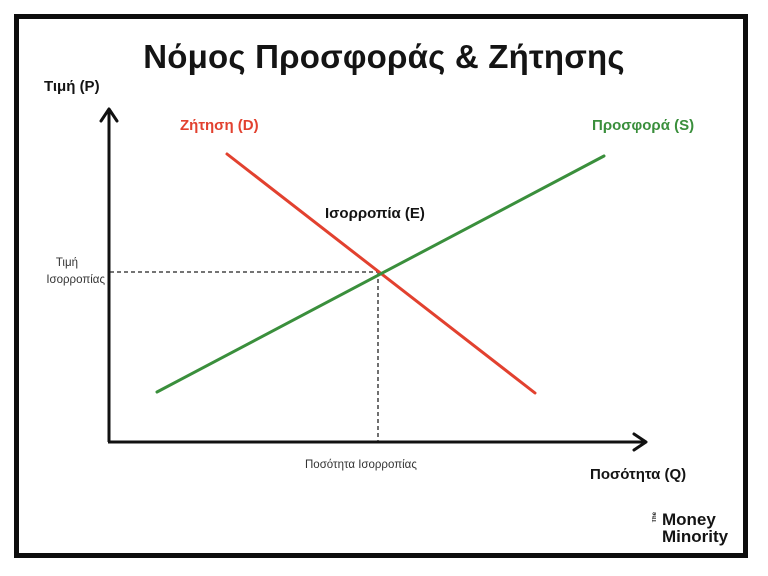  I want to click on y-axis-arrowhead, so click(109, 115).